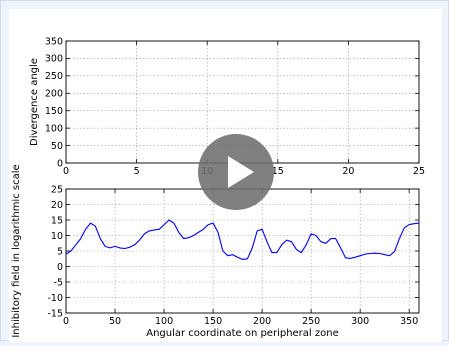 Image resolution: width=449 pixels, height=346 pixels. What do you see at coordinates (57, 146) in the screenshot?
I see `y-tick-label: 50` at bounding box center [57, 146].